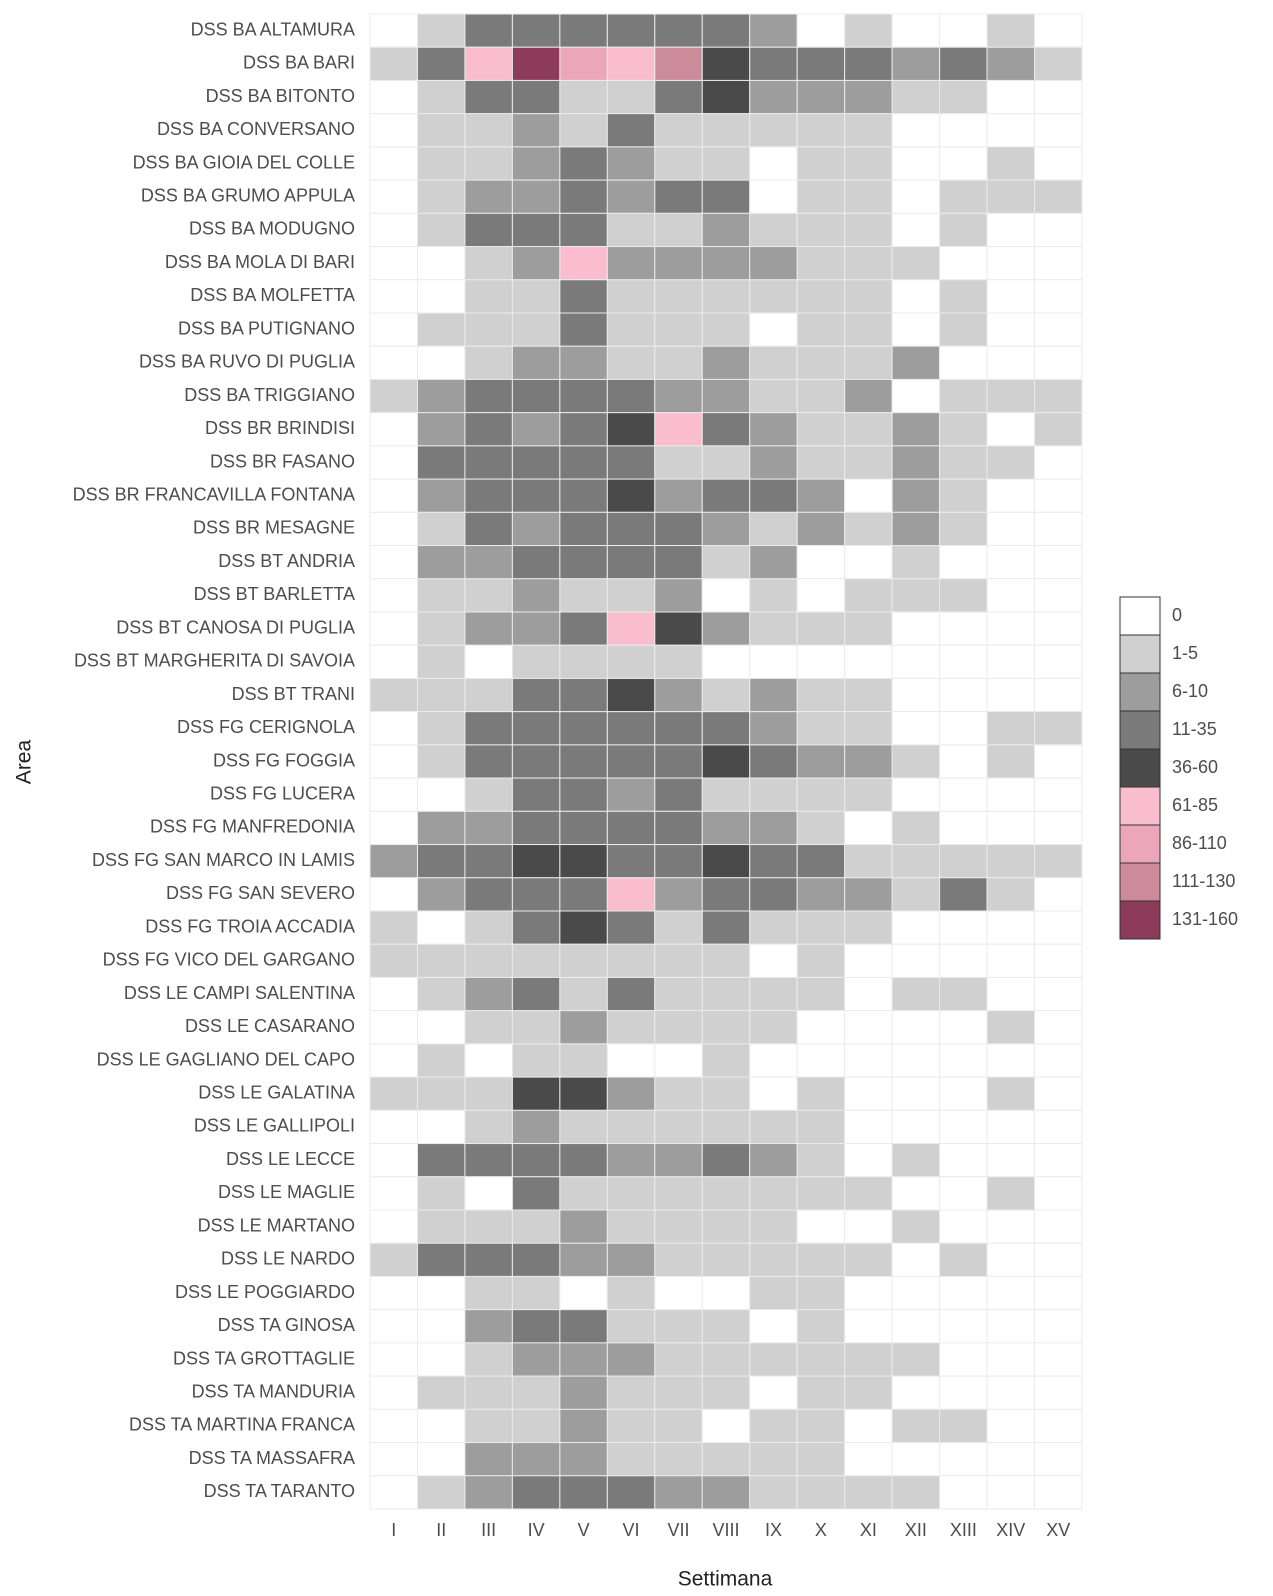  Describe the element at coordinates (226, 1059) in the screenshot. I see `y-tick-label: DSS LE GAGLIANO DEL CAPO` at that location.